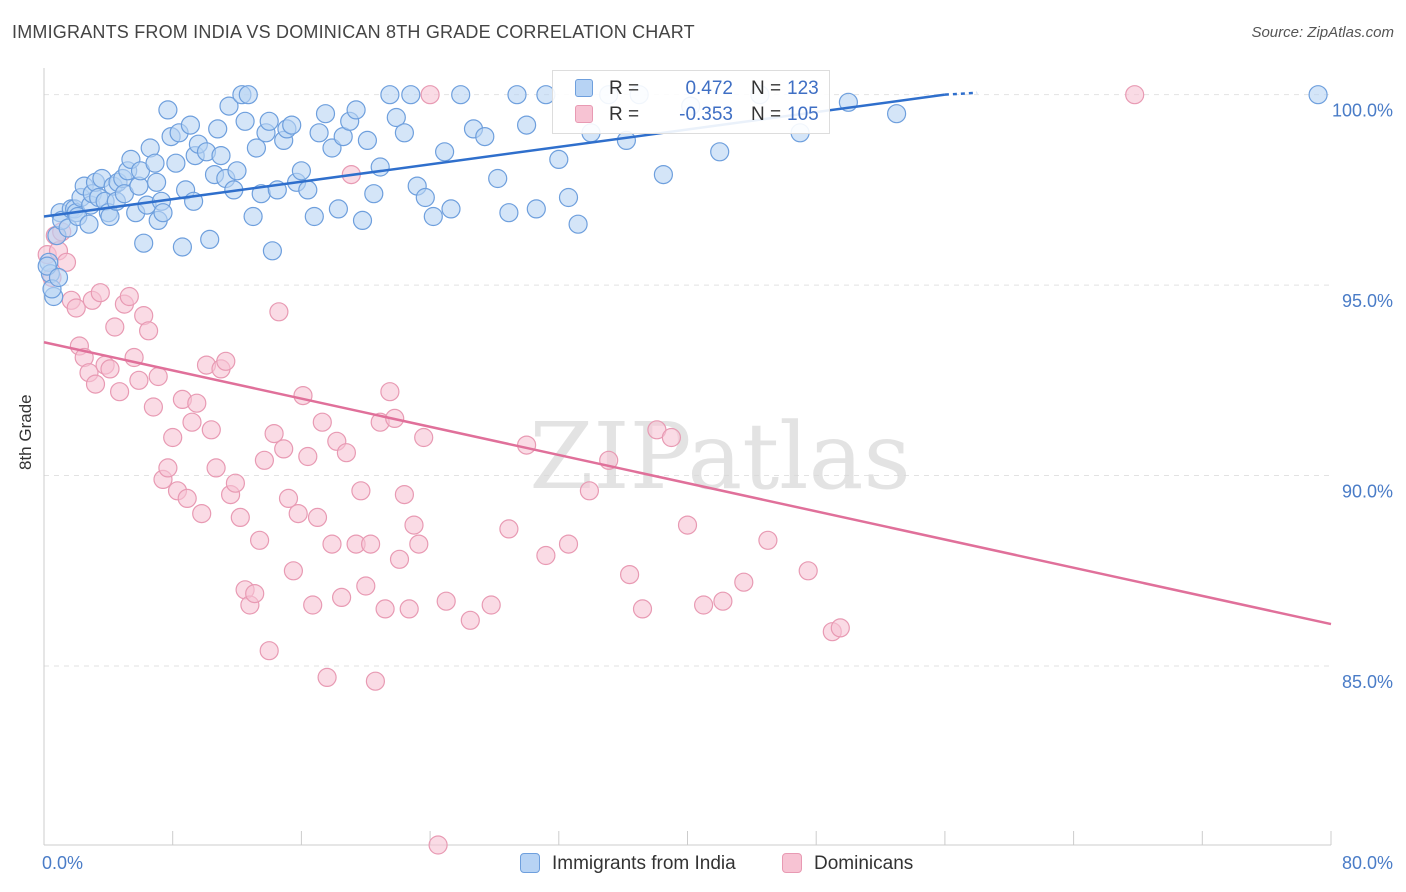 This screenshot has width=1406, height=892. Describe the element at coordinates (1367, 863) in the screenshot. I see `x-tick-label-1: 80.0%` at that location.